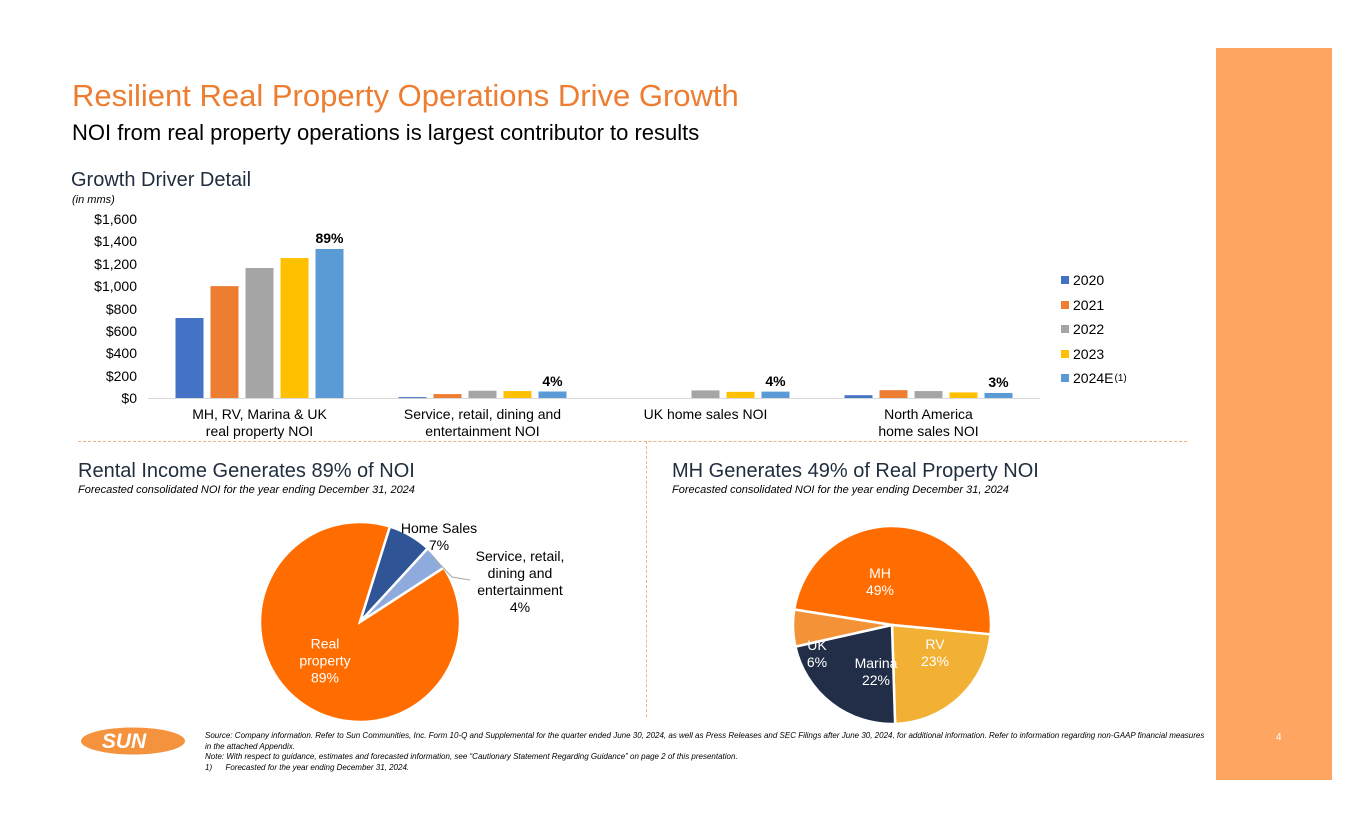 Image resolution: width=1365 pixels, height=829 pixels. Describe the element at coordinates (876, 672) in the screenshot. I see `pie-label-marina: Marina 22%` at that location.